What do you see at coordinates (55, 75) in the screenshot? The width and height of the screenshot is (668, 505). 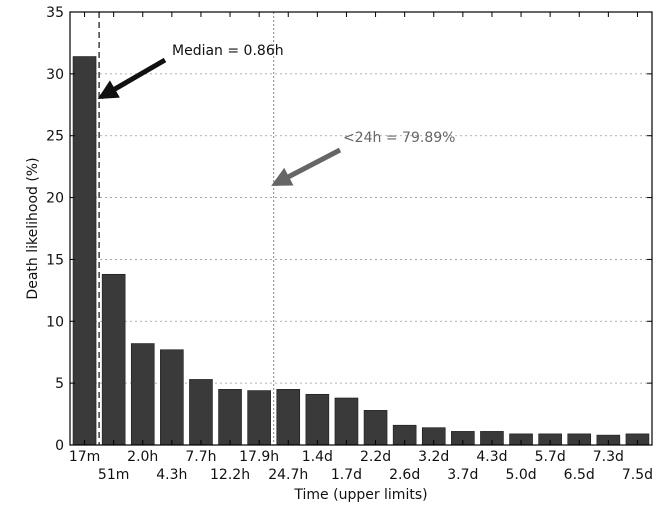 I see `y-tick-label: 30` at bounding box center [55, 75].